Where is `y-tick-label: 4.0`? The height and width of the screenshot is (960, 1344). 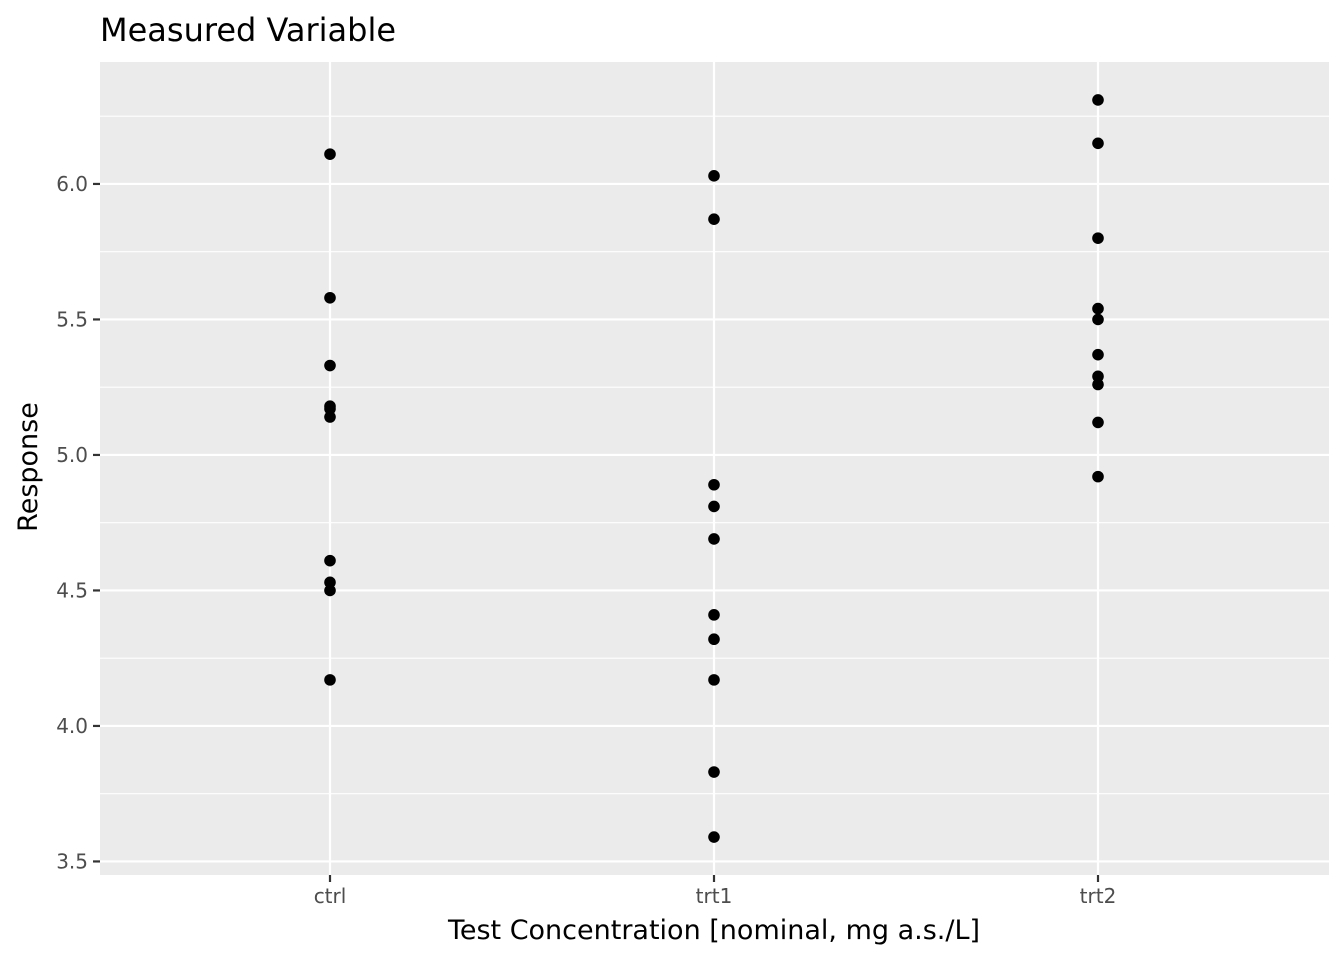
y-tick-label: 4.0 is located at coordinates (72, 726).